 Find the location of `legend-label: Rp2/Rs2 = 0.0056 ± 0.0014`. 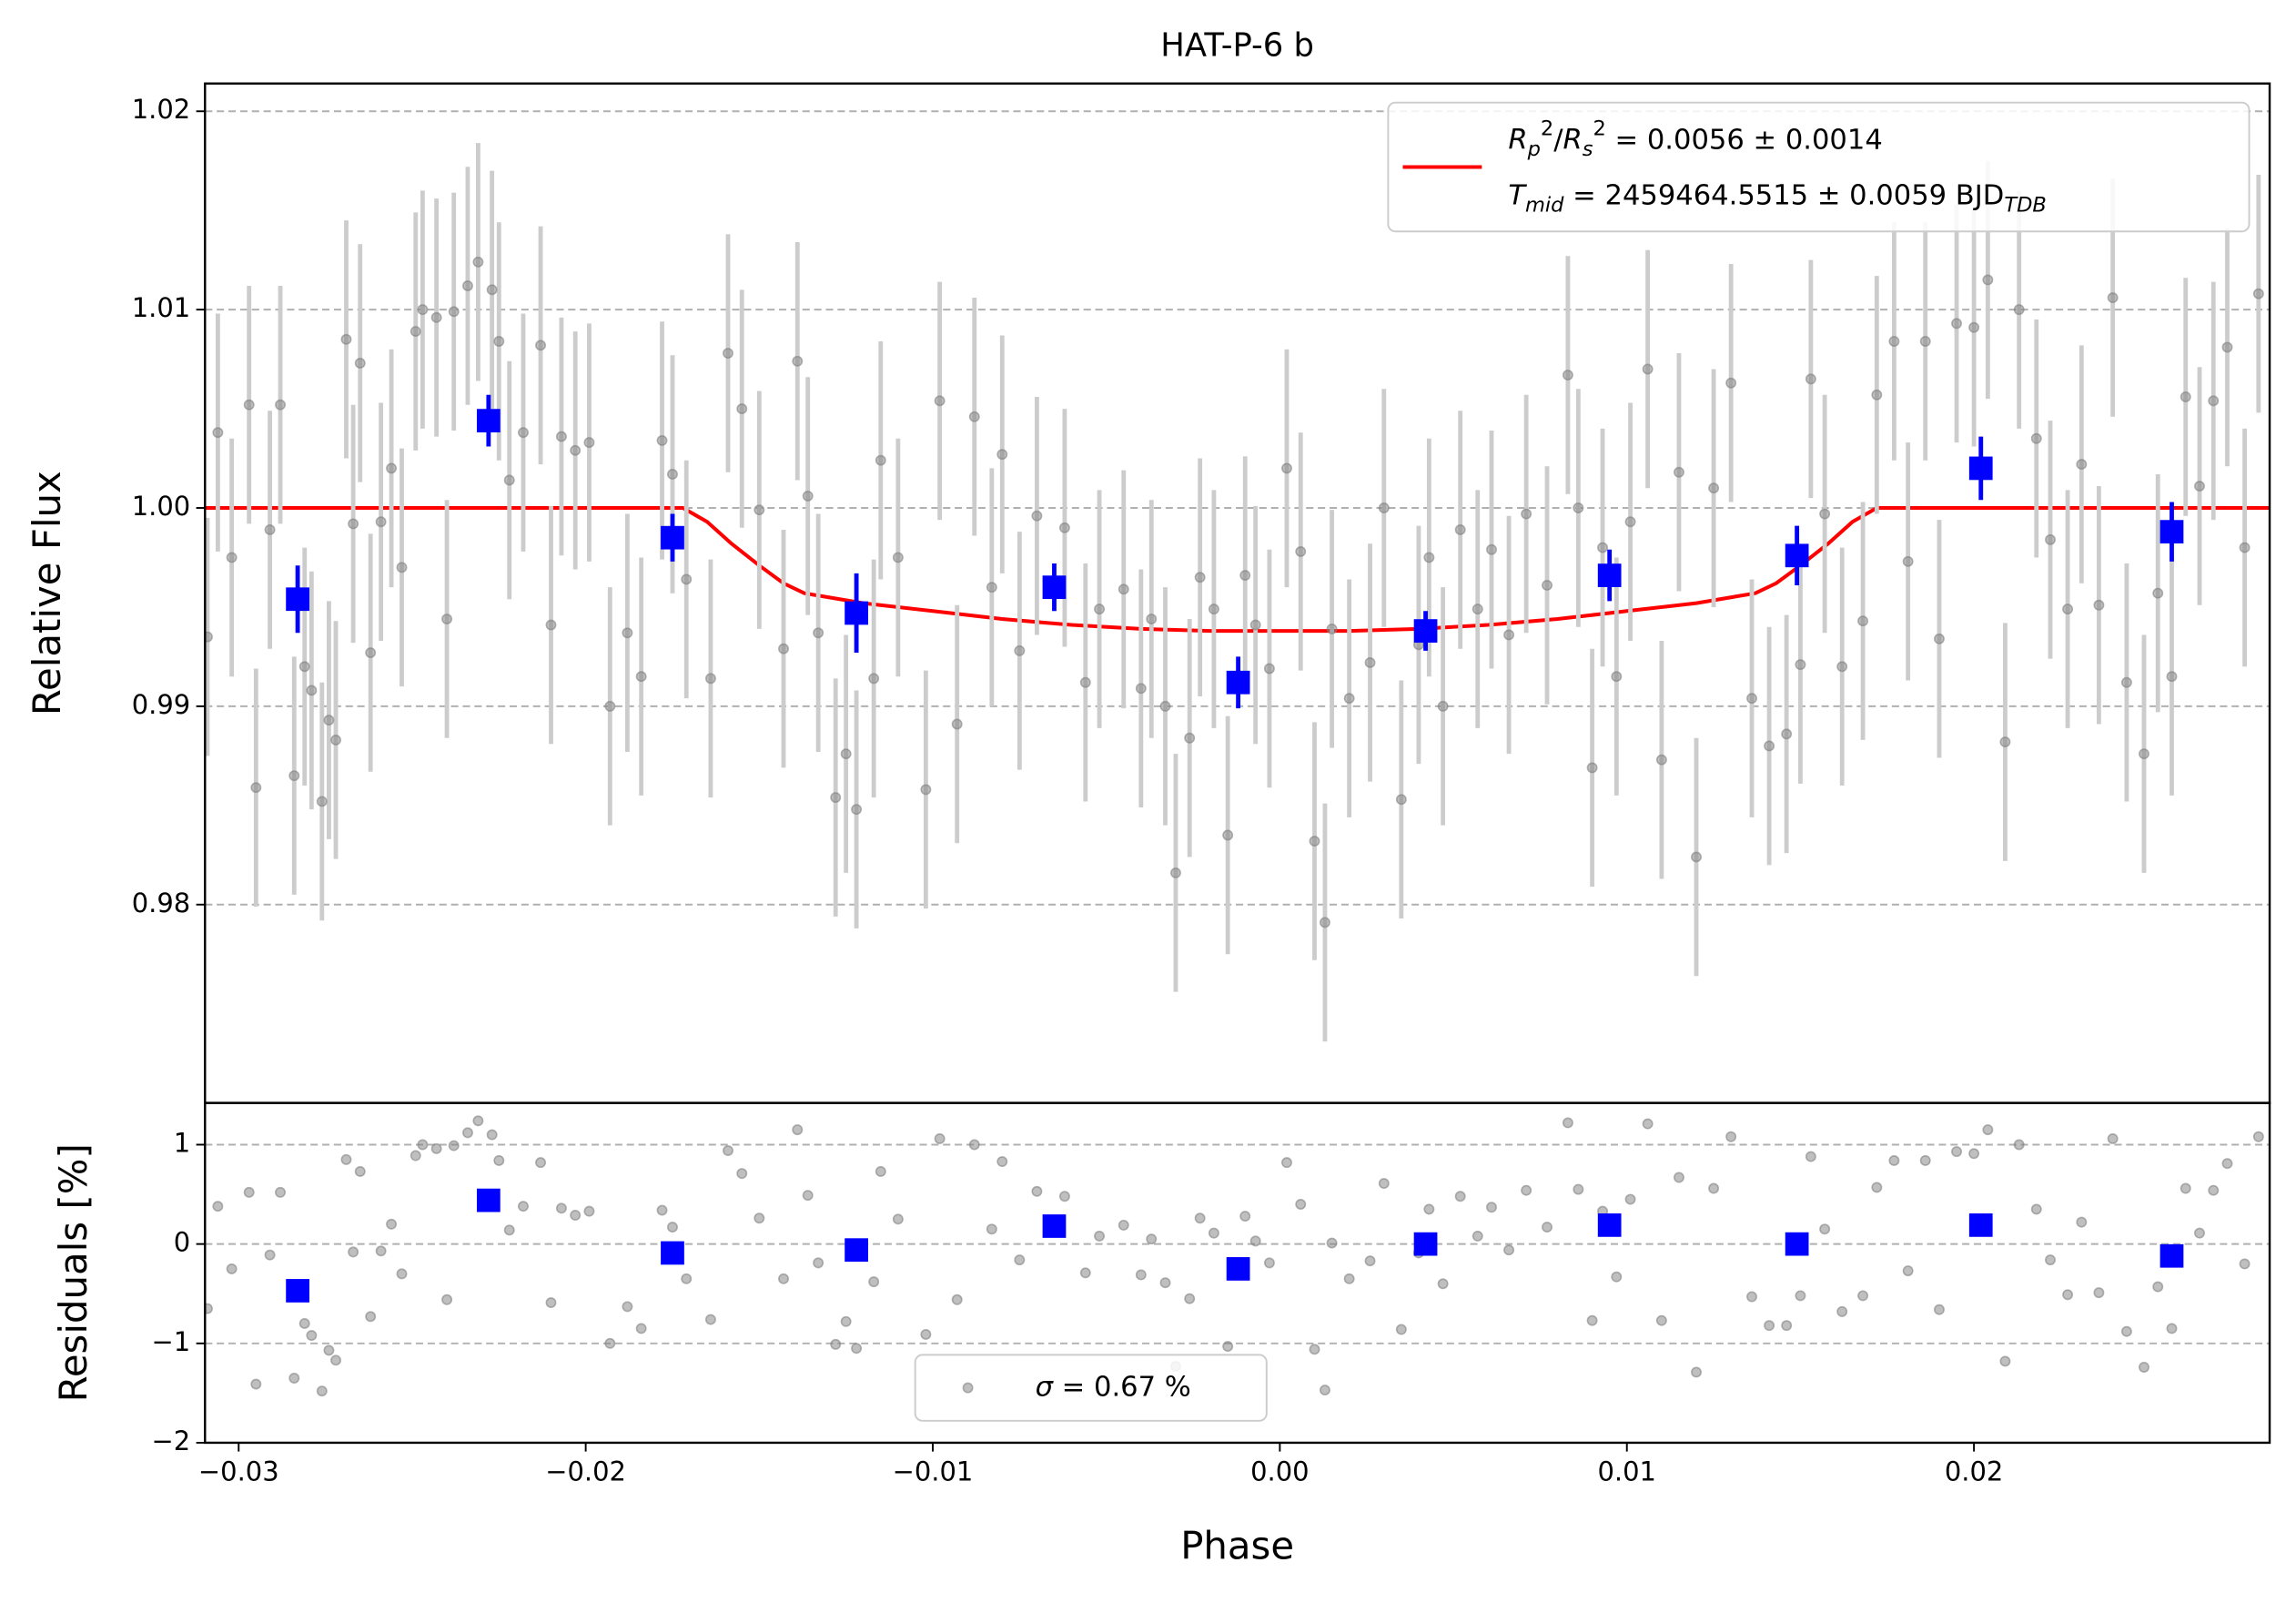

legend-label: Rp2/Rs2 = 0.0056 ± 0.0014 is located at coordinates (1695, 139).